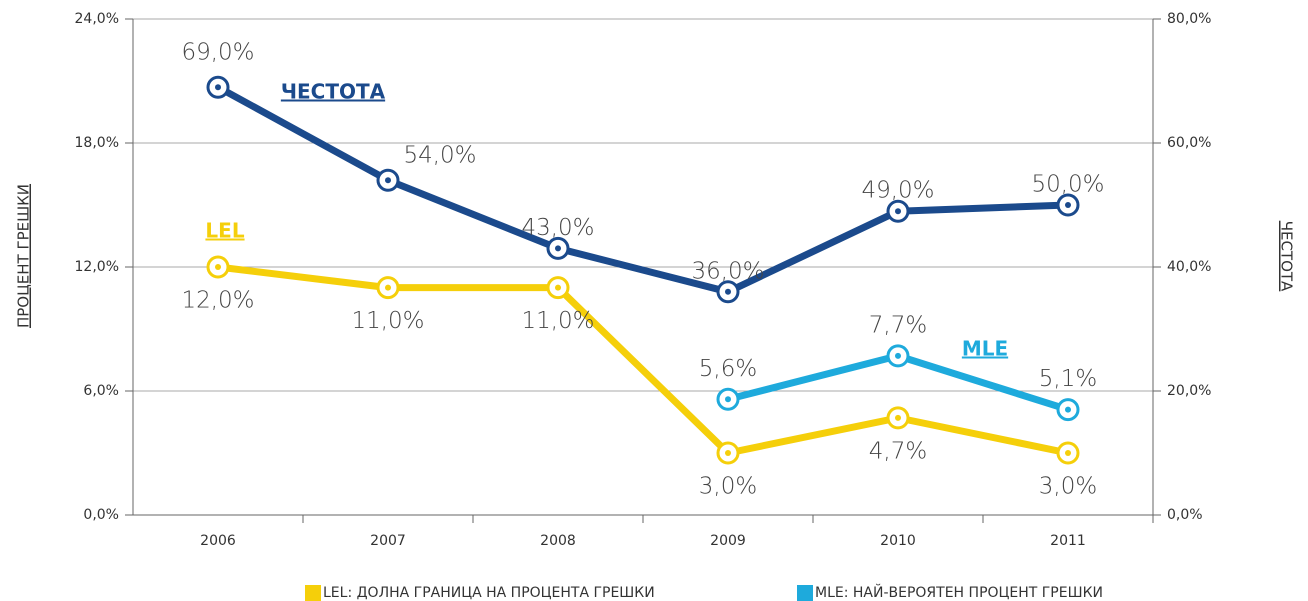 The image size is (1308, 601). What do you see at coordinates (727, 271) in the screenshot?
I see `value-label: 36,0%` at bounding box center [727, 271].